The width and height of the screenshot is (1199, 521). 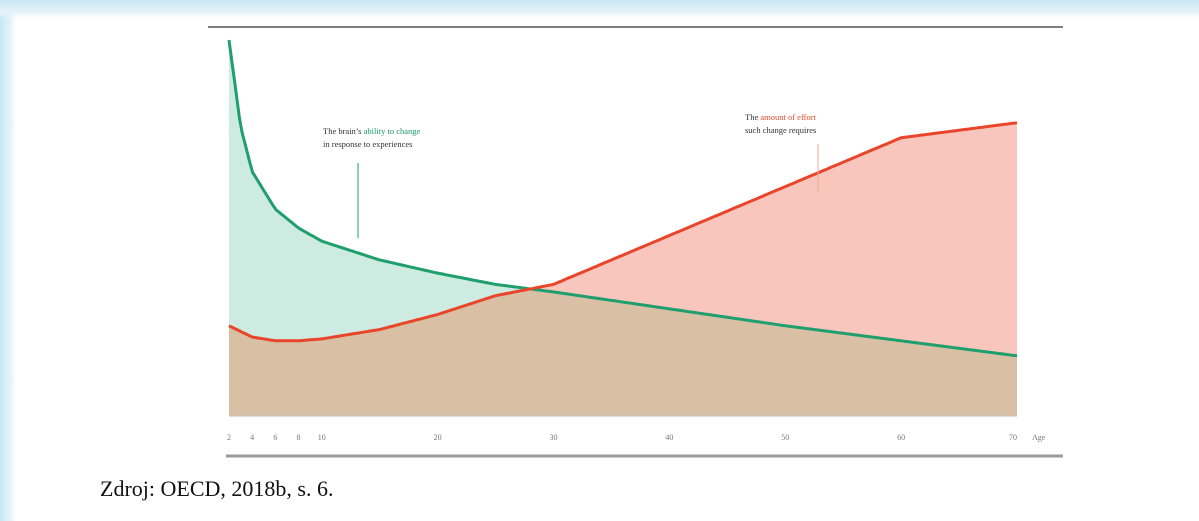 I want to click on effort-annotation-line-1: The amount of effort, so click(x=781, y=117).